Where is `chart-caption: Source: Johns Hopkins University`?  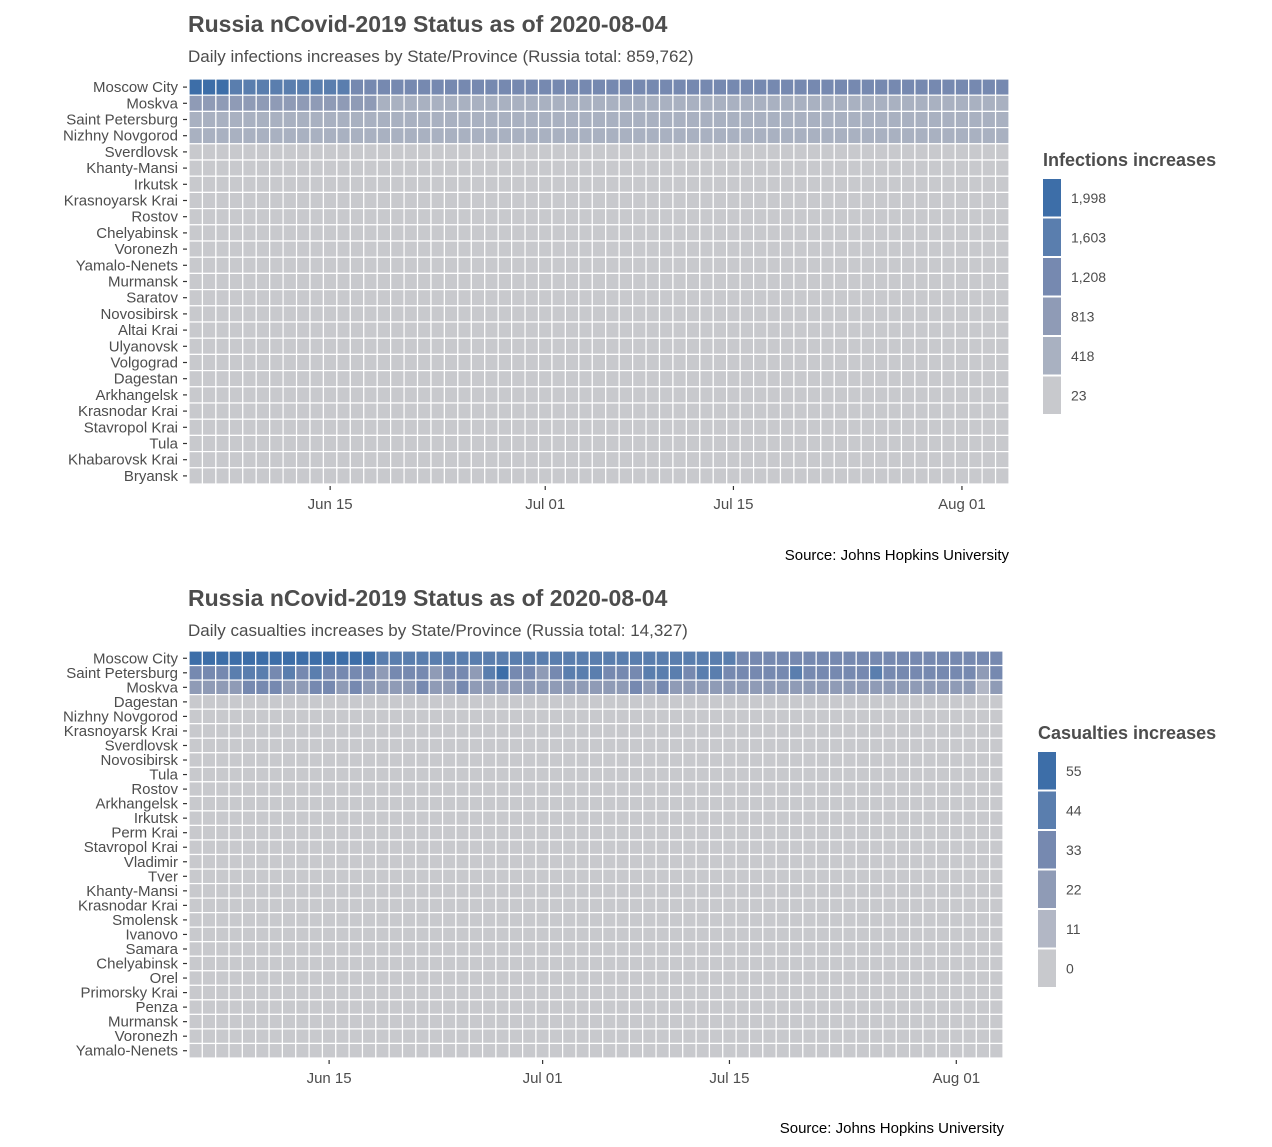
chart-caption: Source: Johns Hopkins University is located at coordinates (896, 555).